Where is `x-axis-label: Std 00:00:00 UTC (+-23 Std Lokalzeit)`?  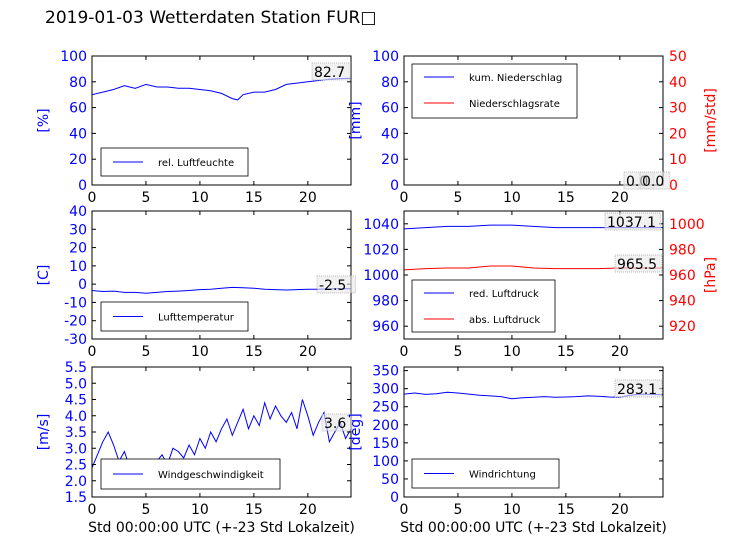
x-axis-label: Std 00:00:00 UTC (+-23 Std Lokalzeit) is located at coordinates (533, 528).